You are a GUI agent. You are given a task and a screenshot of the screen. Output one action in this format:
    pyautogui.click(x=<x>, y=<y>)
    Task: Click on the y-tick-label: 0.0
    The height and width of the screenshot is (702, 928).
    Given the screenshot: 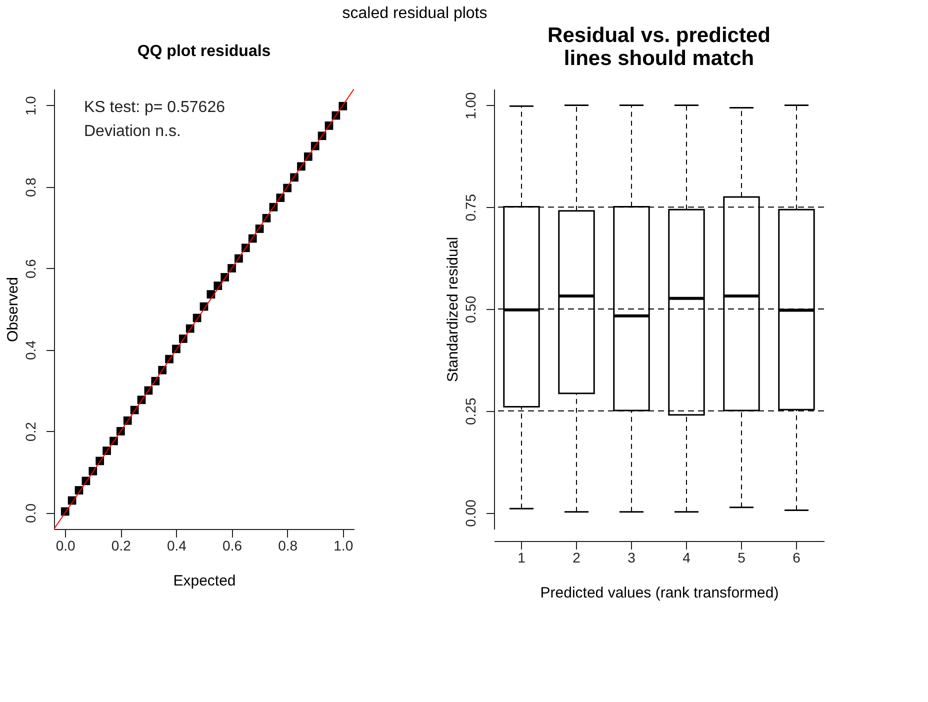 What is the action you would take?
    pyautogui.click(x=30, y=513)
    